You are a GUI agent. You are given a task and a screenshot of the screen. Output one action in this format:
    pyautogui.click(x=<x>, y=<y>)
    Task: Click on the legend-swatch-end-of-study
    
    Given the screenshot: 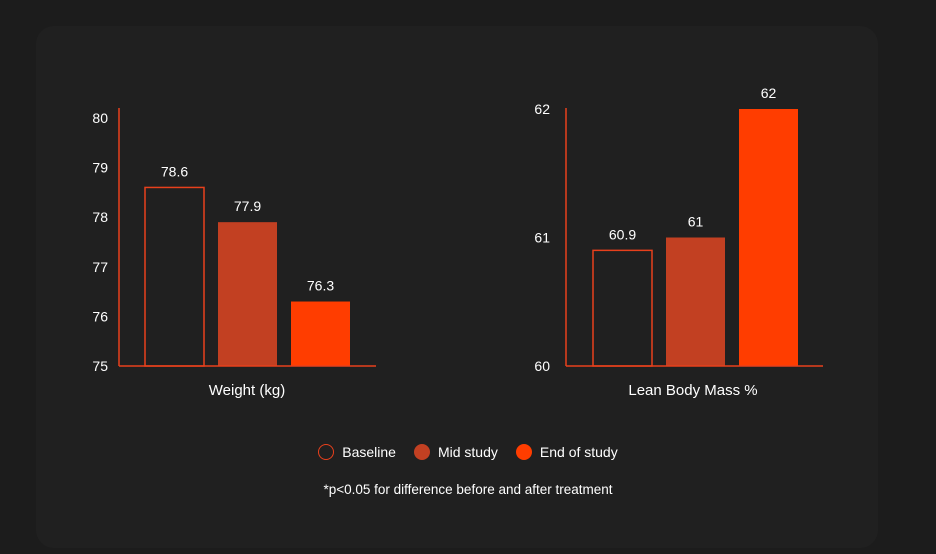 What is the action you would take?
    pyautogui.click(x=523, y=452)
    